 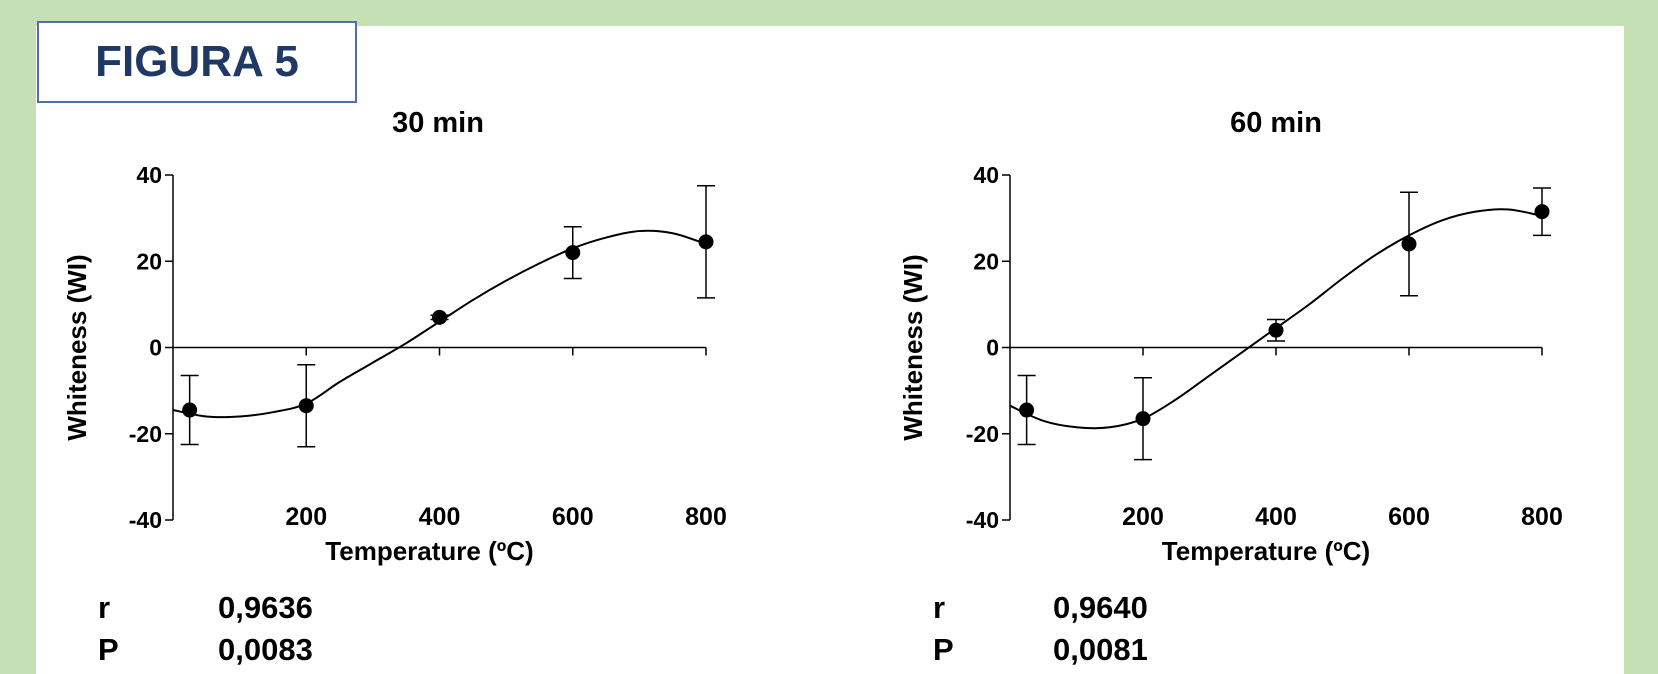 What do you see at coordinates (1100, 649) in the screenshot?
I see `stat-value-p: 0,0081` at bounding box center [1100, 649].